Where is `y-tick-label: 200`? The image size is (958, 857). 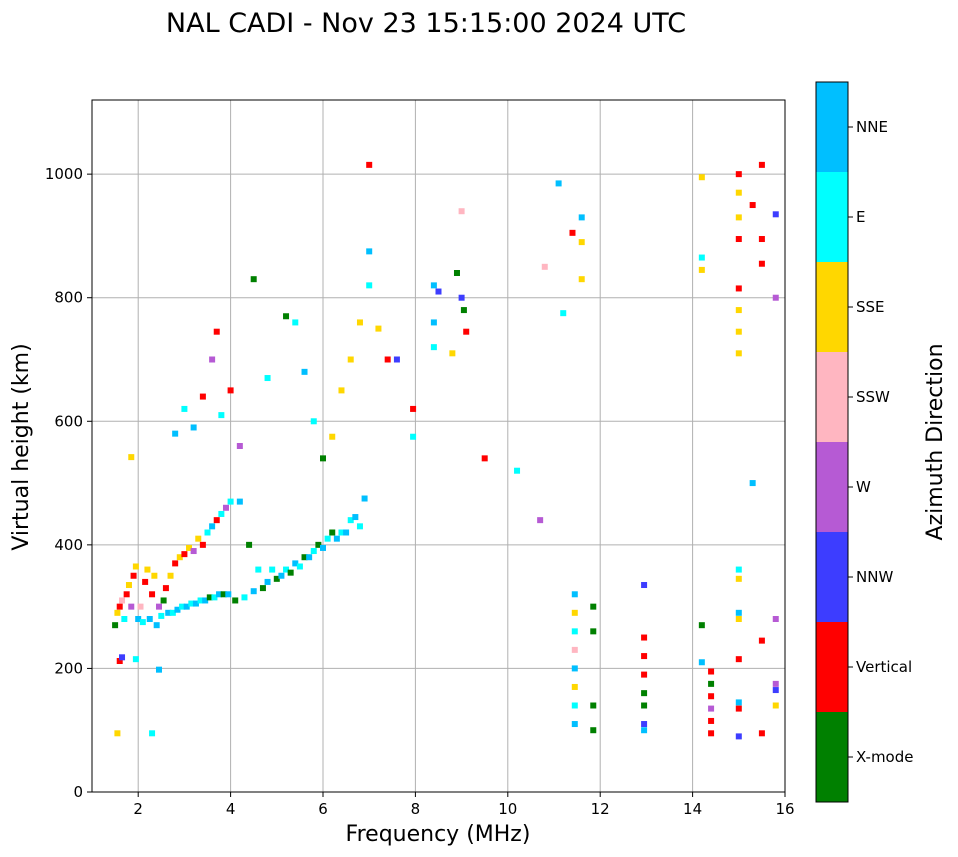
y-tick-label: 200 is located at coordinates (68, 668).